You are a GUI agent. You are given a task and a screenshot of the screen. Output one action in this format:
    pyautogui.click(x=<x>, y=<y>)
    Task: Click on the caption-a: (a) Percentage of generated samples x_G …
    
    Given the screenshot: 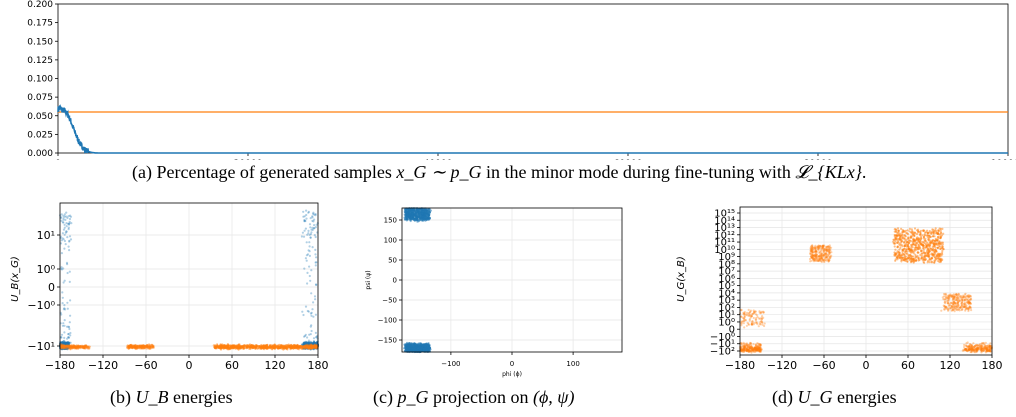 What is the action you would take?
    pyautogui.click(x=499, y=172)
    